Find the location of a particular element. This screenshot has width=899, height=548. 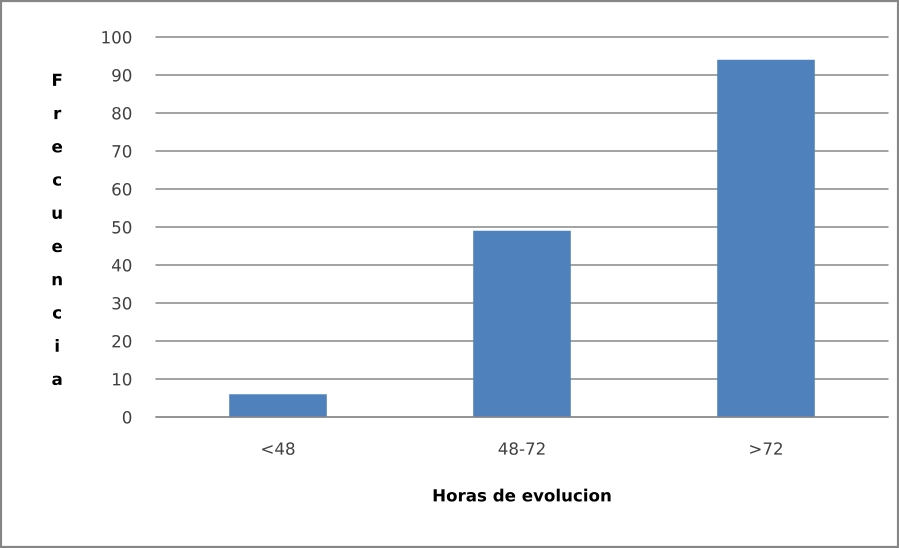

y-tick-label: 60 is located at coordinates (122, 189).